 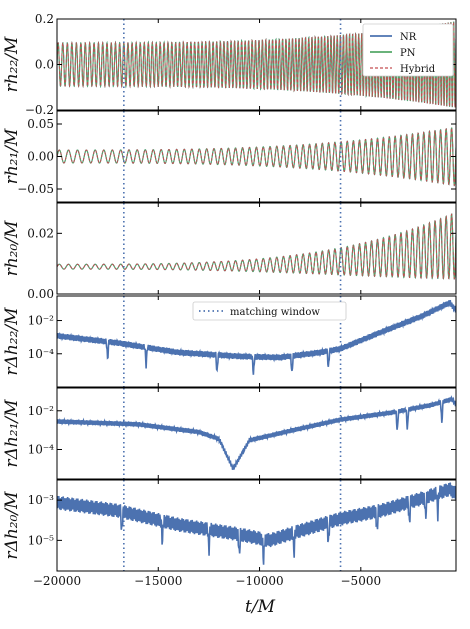 I want to click on panel-dh20-frame, so click(x=256, y=525).